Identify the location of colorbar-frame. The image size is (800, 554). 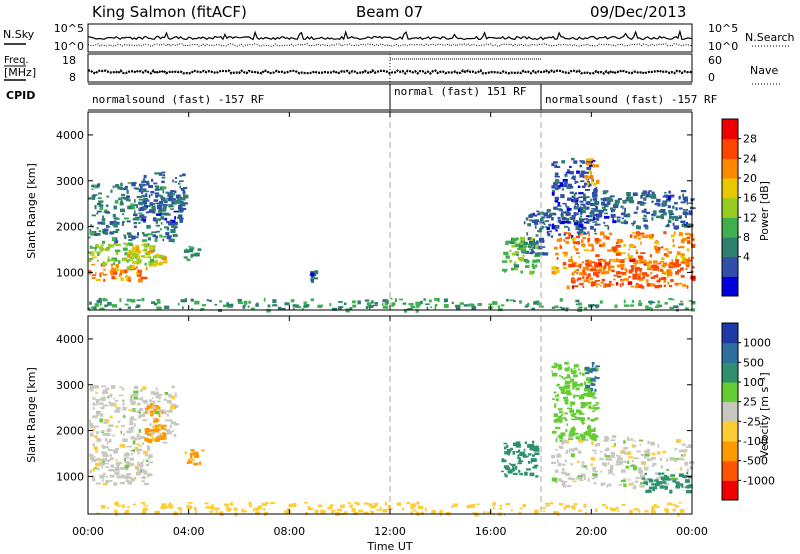
(730, 207).